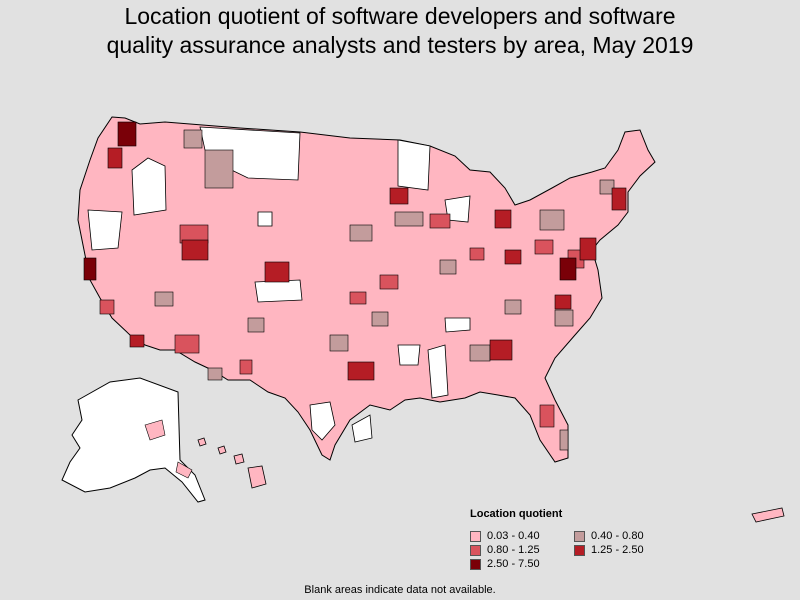  I want to click on legend-label: 1.25 - 2.50, so click(617, 550).